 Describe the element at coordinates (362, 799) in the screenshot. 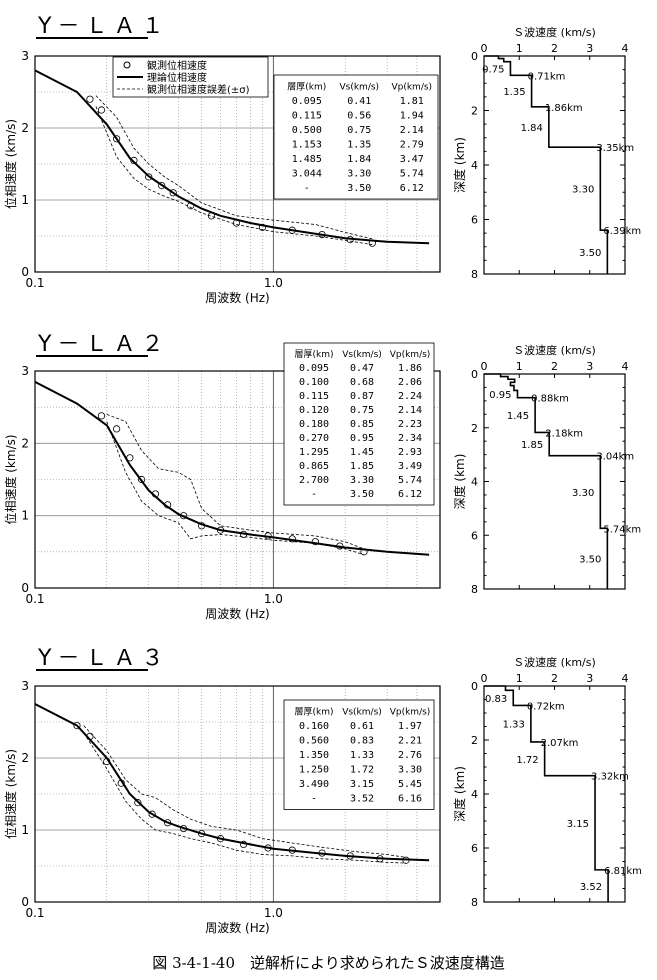

I see `table-cell: 3.52` at that location.